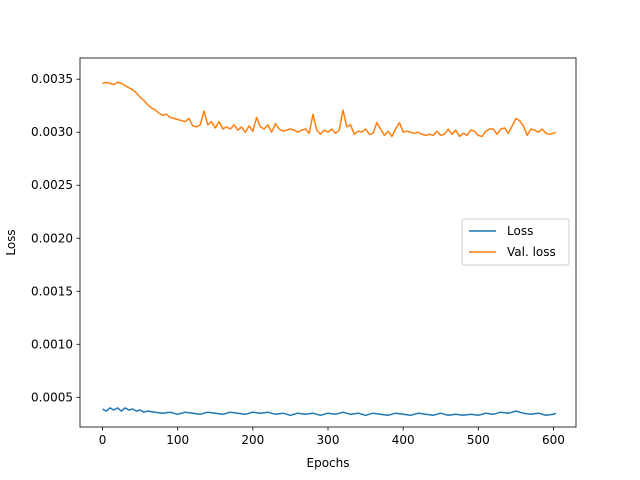  Describe the element at coordinates (177, 440) in the screenshot. I see `x-tick-label: 100` at that location.